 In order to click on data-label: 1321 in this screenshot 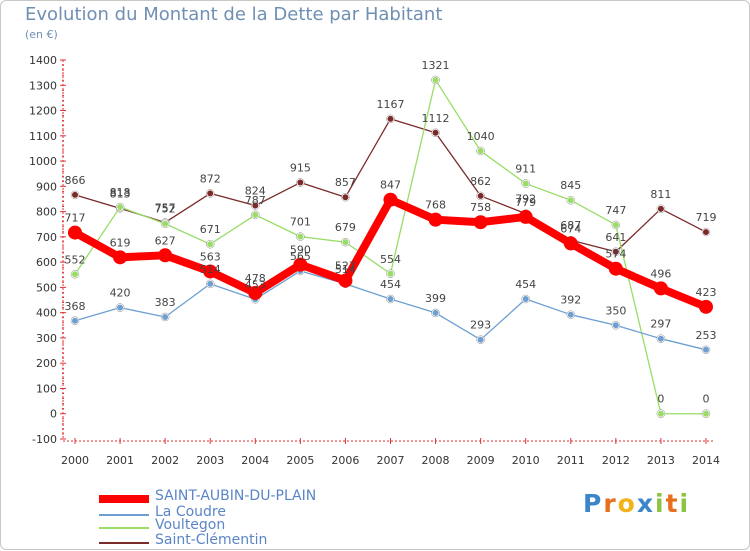, I will do `click(436, 65)`.